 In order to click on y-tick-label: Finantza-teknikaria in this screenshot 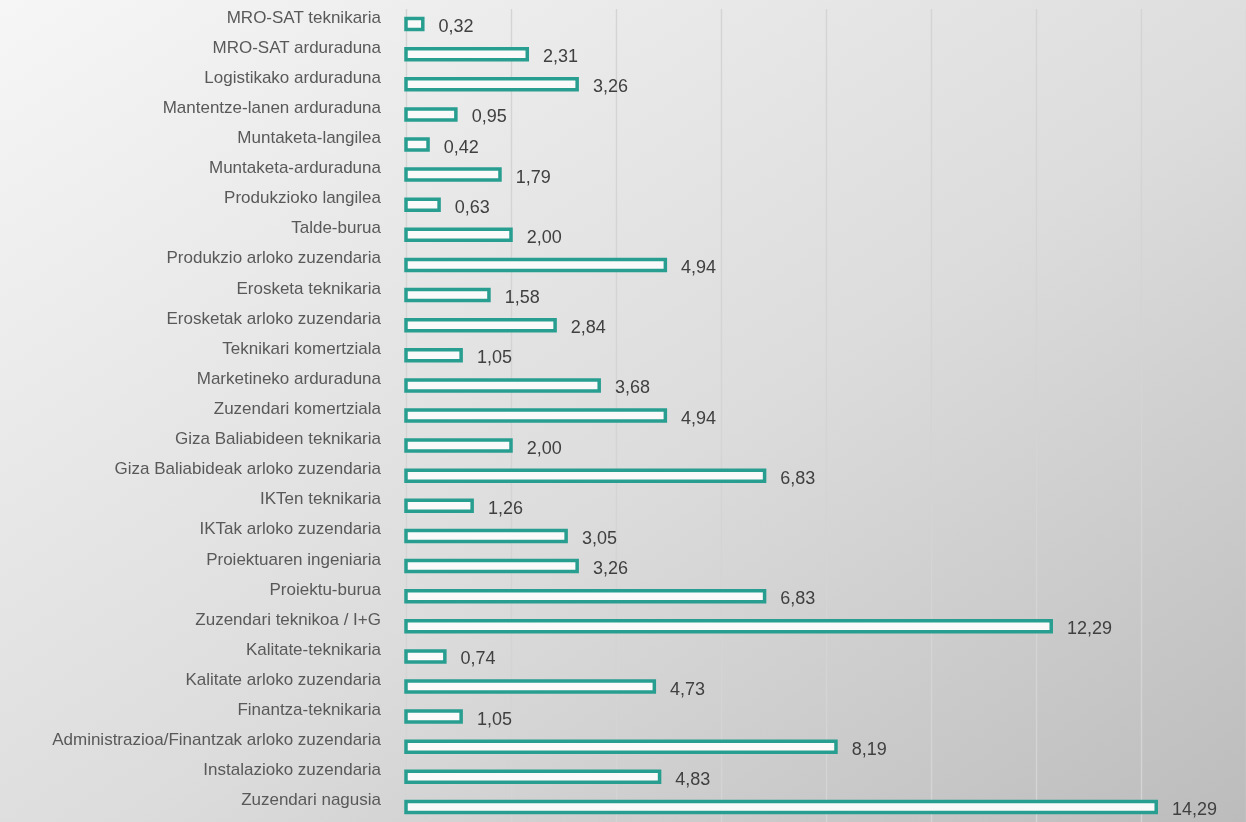, I will do `click(309, 710)`.